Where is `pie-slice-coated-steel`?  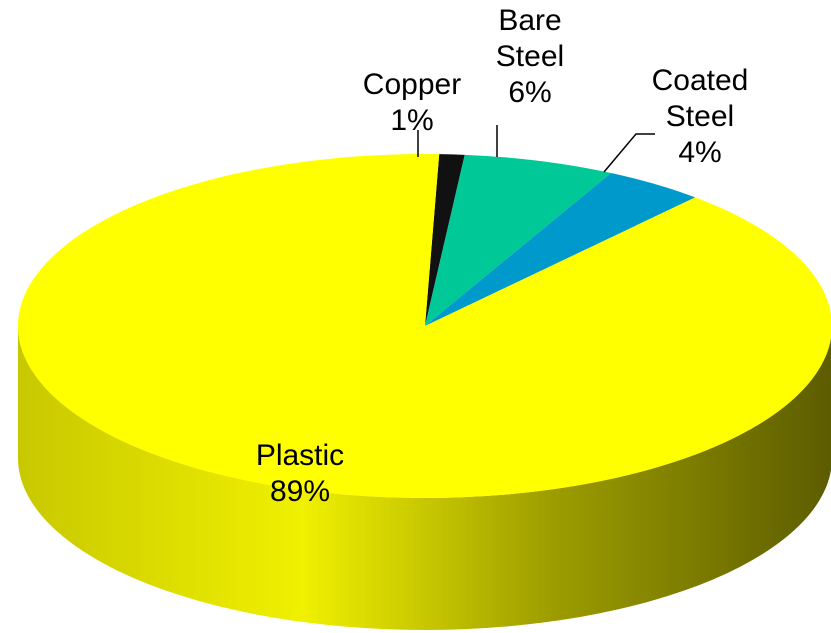 pie-slice-coated-steel is located at coordinates (560, 249).